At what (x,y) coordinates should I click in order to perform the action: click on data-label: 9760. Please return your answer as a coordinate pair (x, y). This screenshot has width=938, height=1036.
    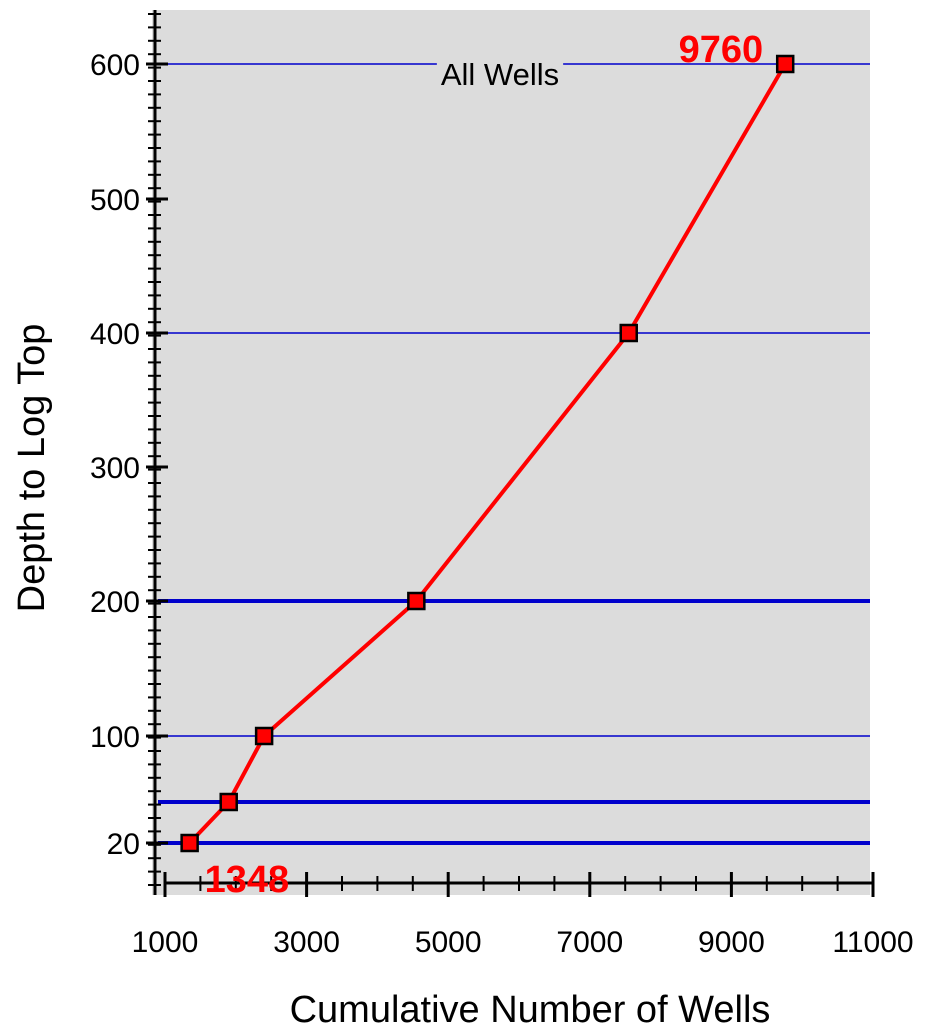
    Looking at the image, I should click on (721, 50).